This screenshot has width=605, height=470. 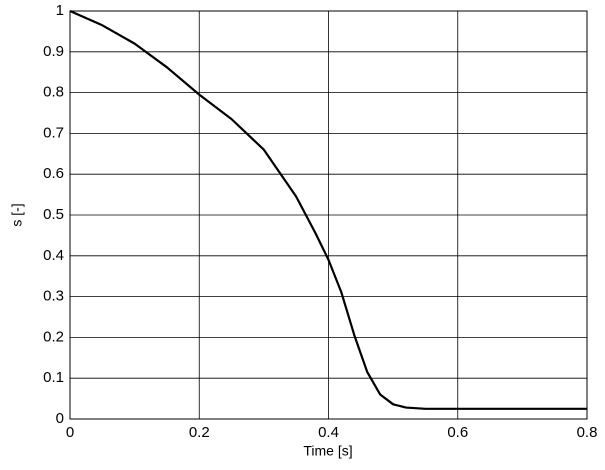 What do you see at coordinates (53, 255) in the screenshot?
I see `y-tick-label: 0.4` at bounding box center [53, 255].